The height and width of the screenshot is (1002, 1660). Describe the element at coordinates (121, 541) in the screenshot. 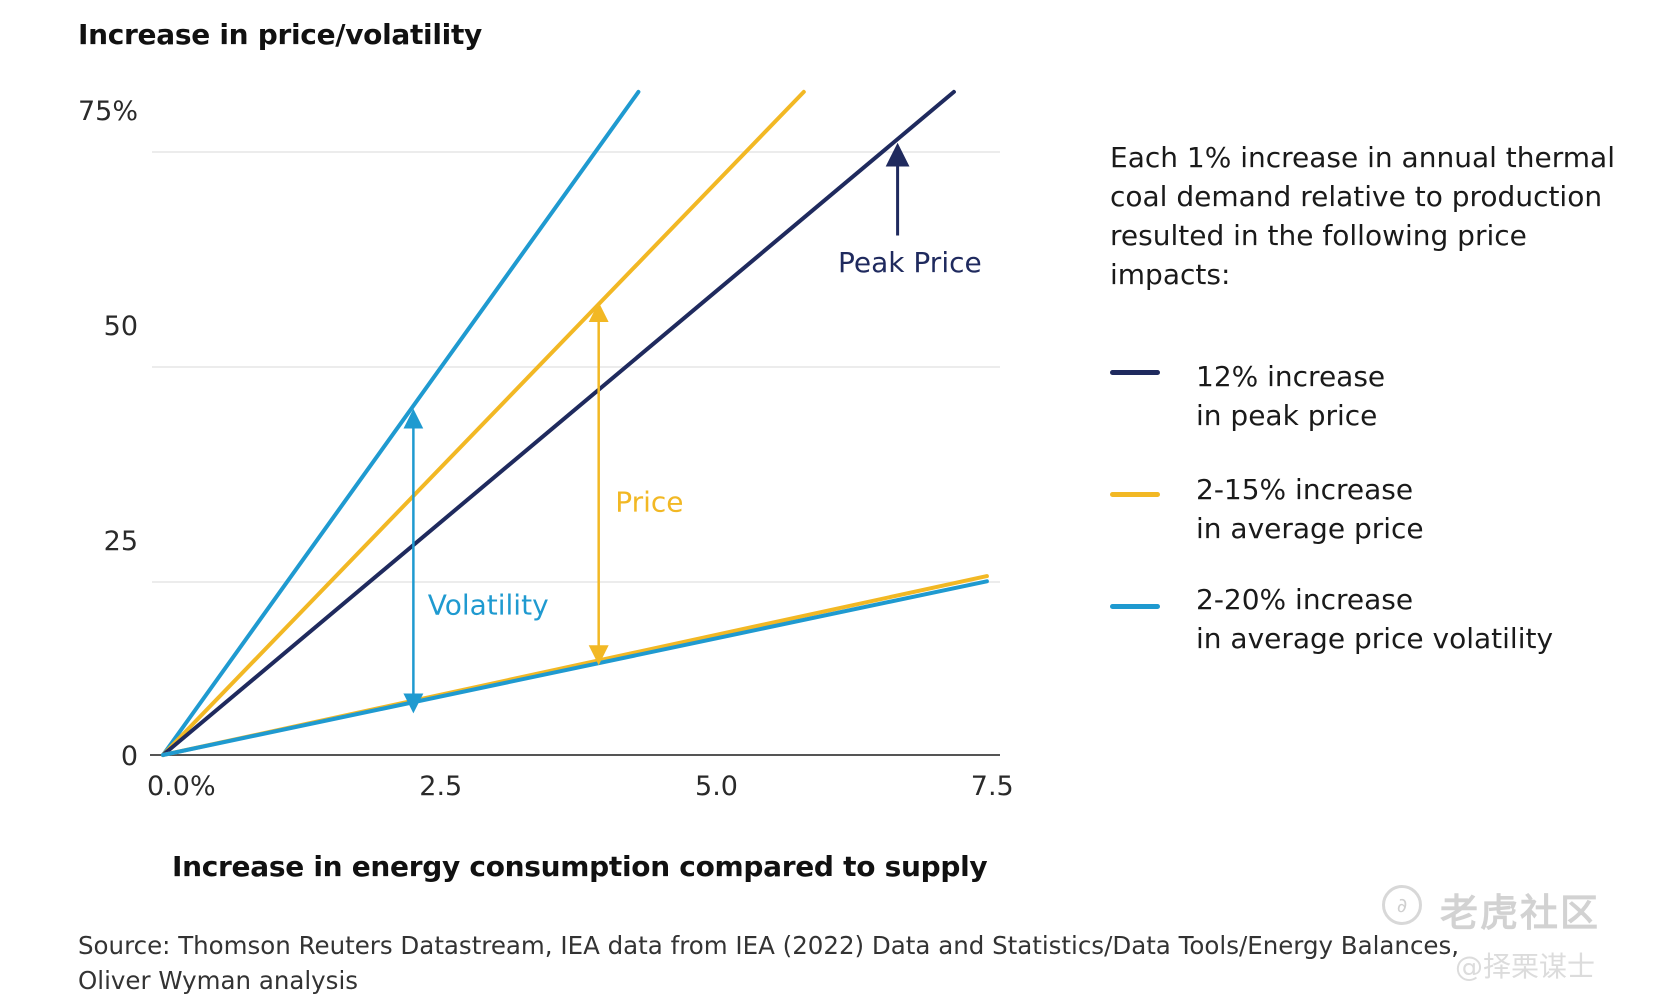

I see `y-tick-label: 25` at that location.